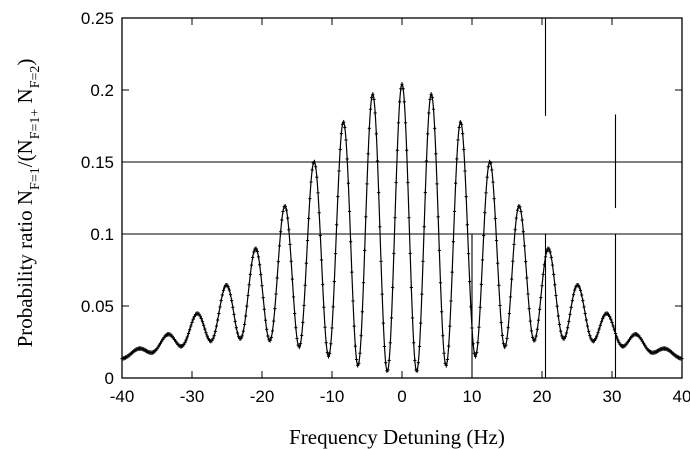  I want to click on y-axis-title: Probability ratio NF=1/(NF=1+ NF=2), so click(28, 203).